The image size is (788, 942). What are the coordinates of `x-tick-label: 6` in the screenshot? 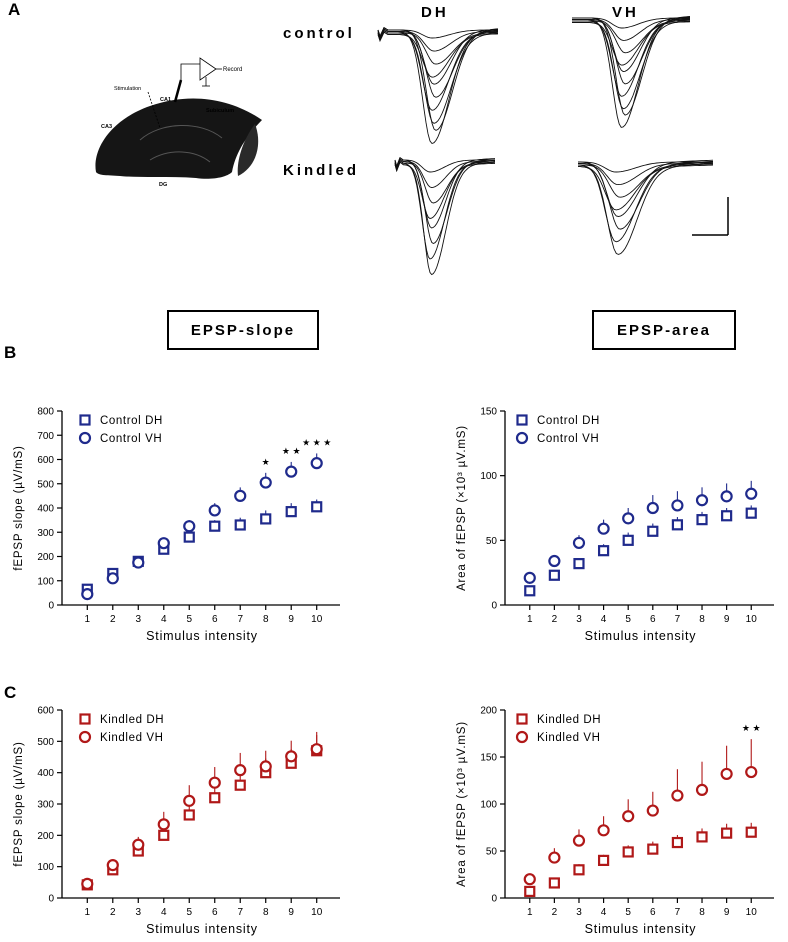 It's located at (653, 619).